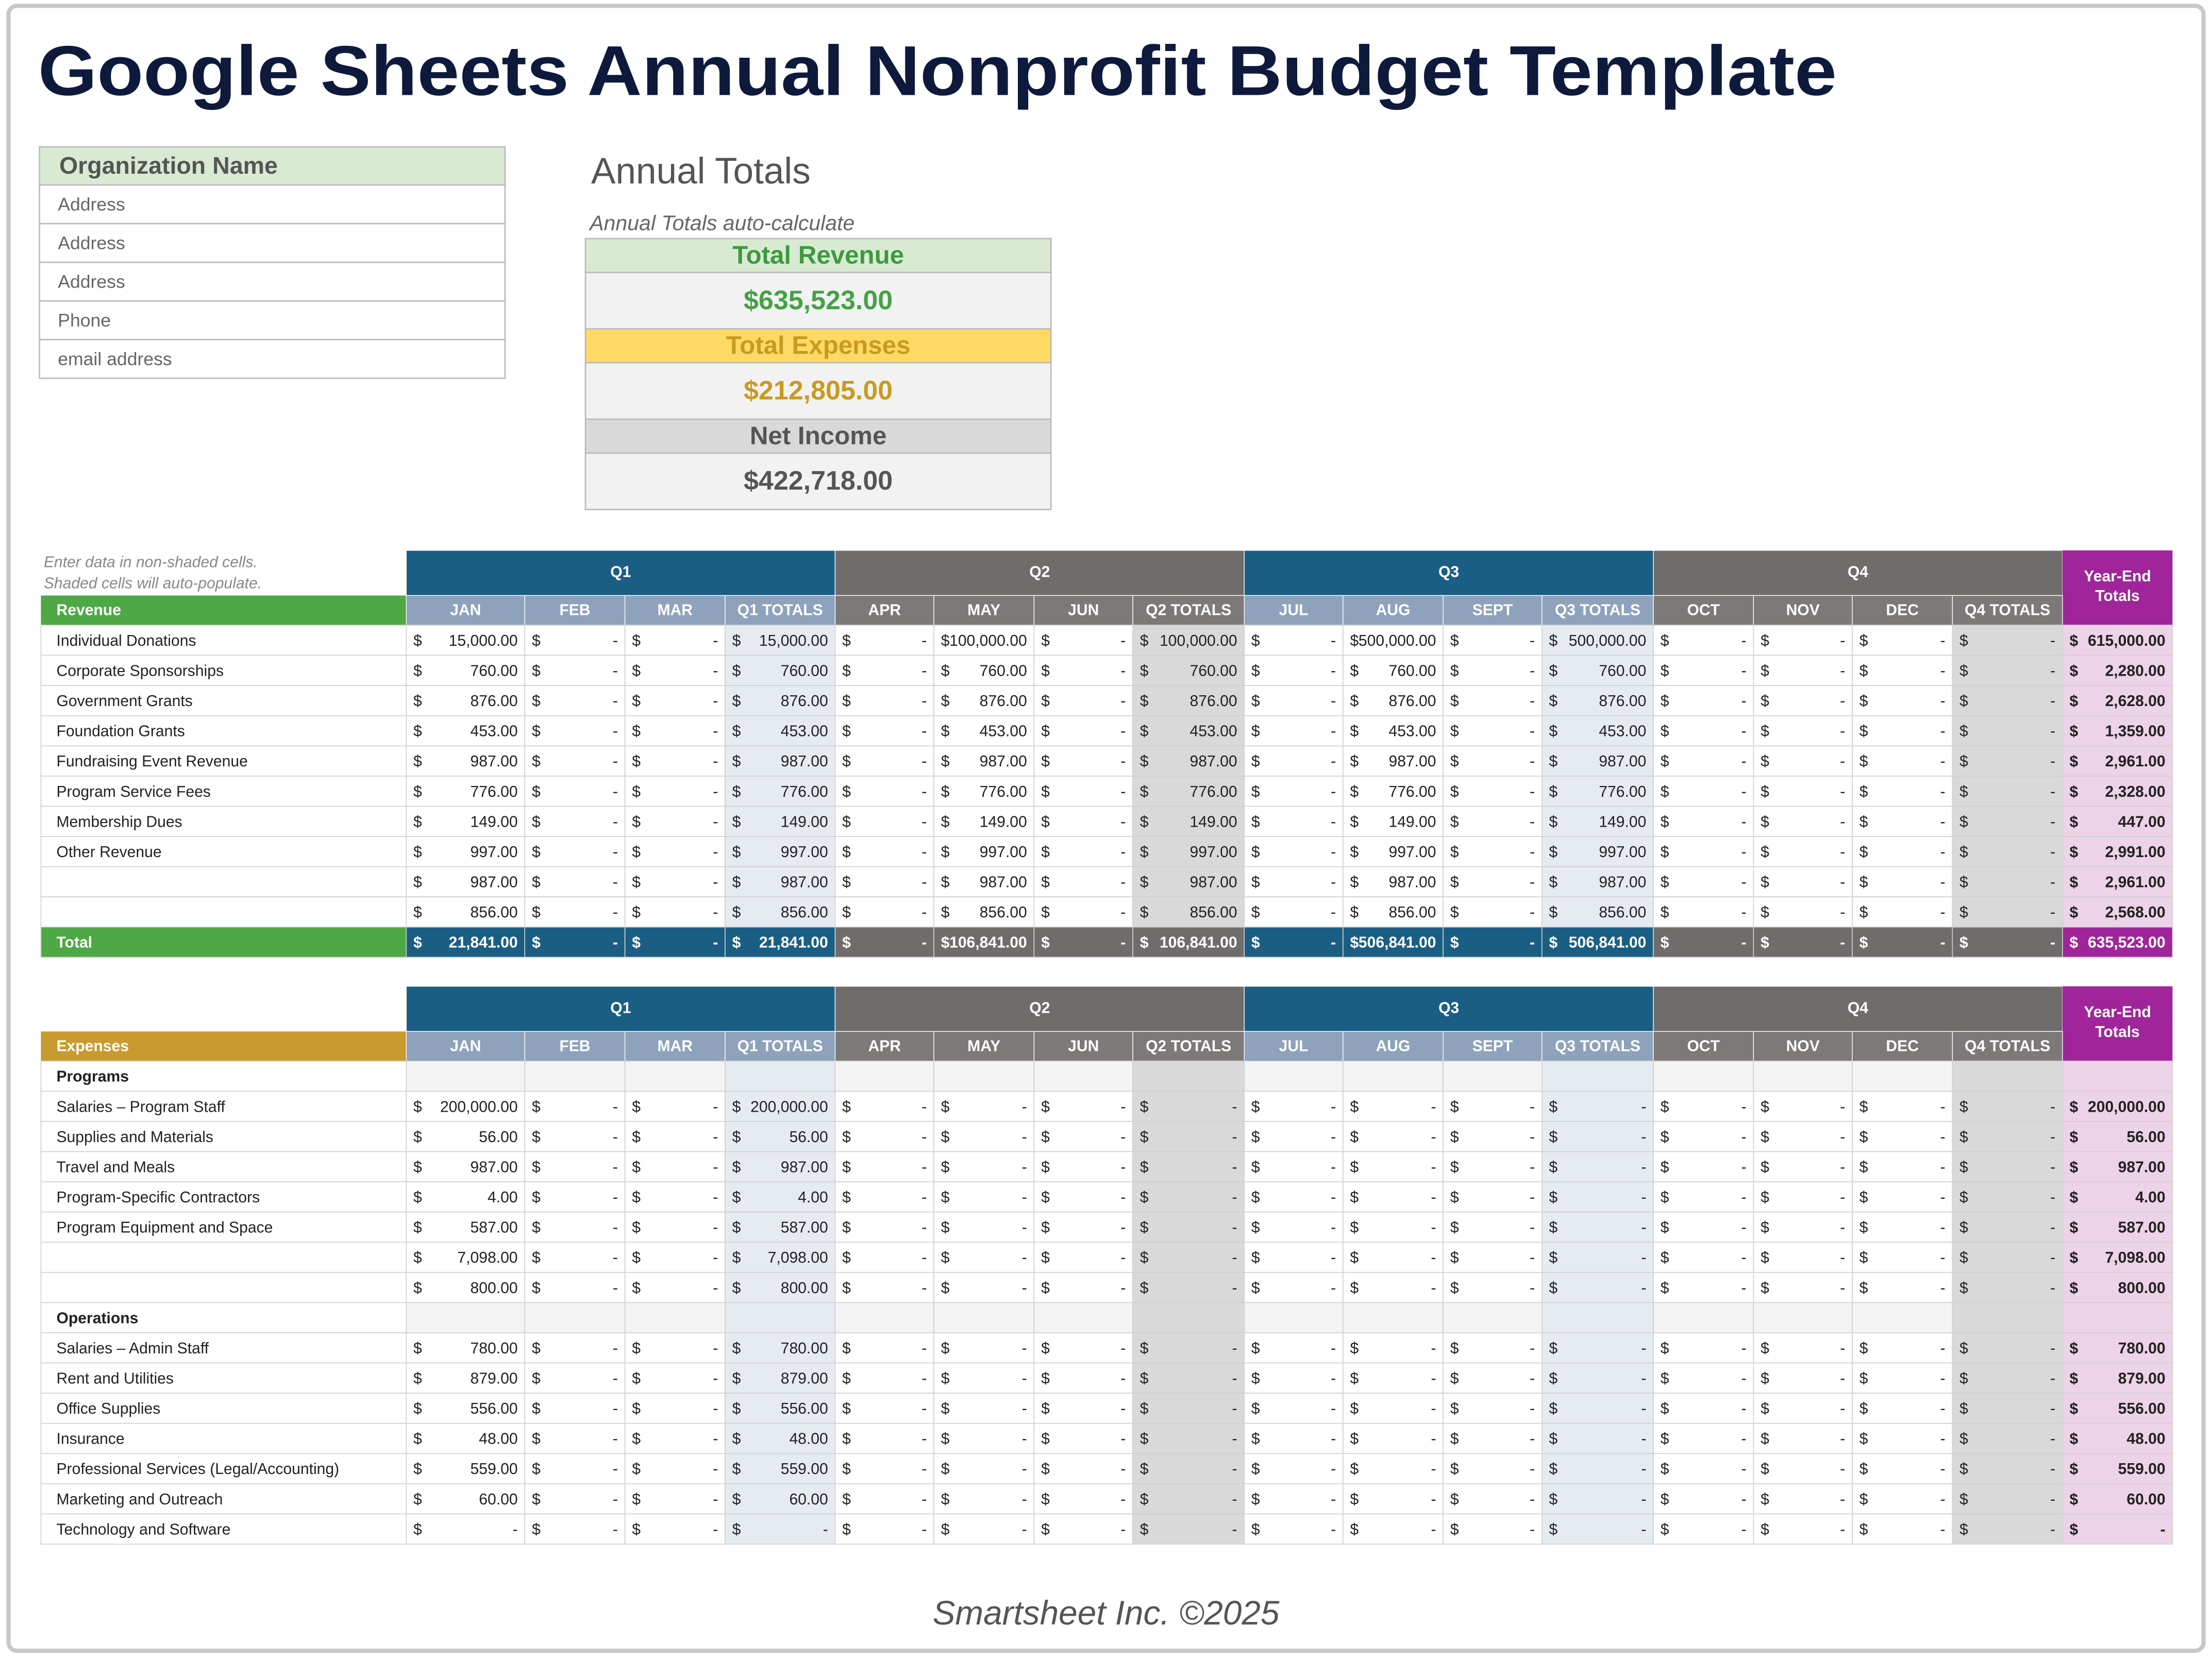  What do you see at coordinates (2135, 761) in the screenshot?
I see `cell-value: 2,961.00` at bounding box center [2135, 761].